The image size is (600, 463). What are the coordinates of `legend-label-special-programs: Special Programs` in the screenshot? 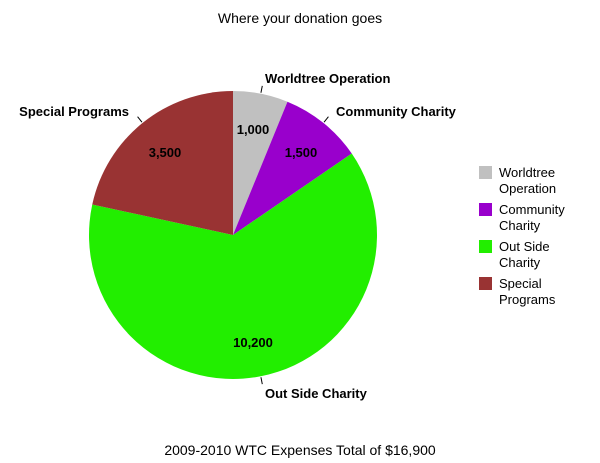 It's located at (527, 291).